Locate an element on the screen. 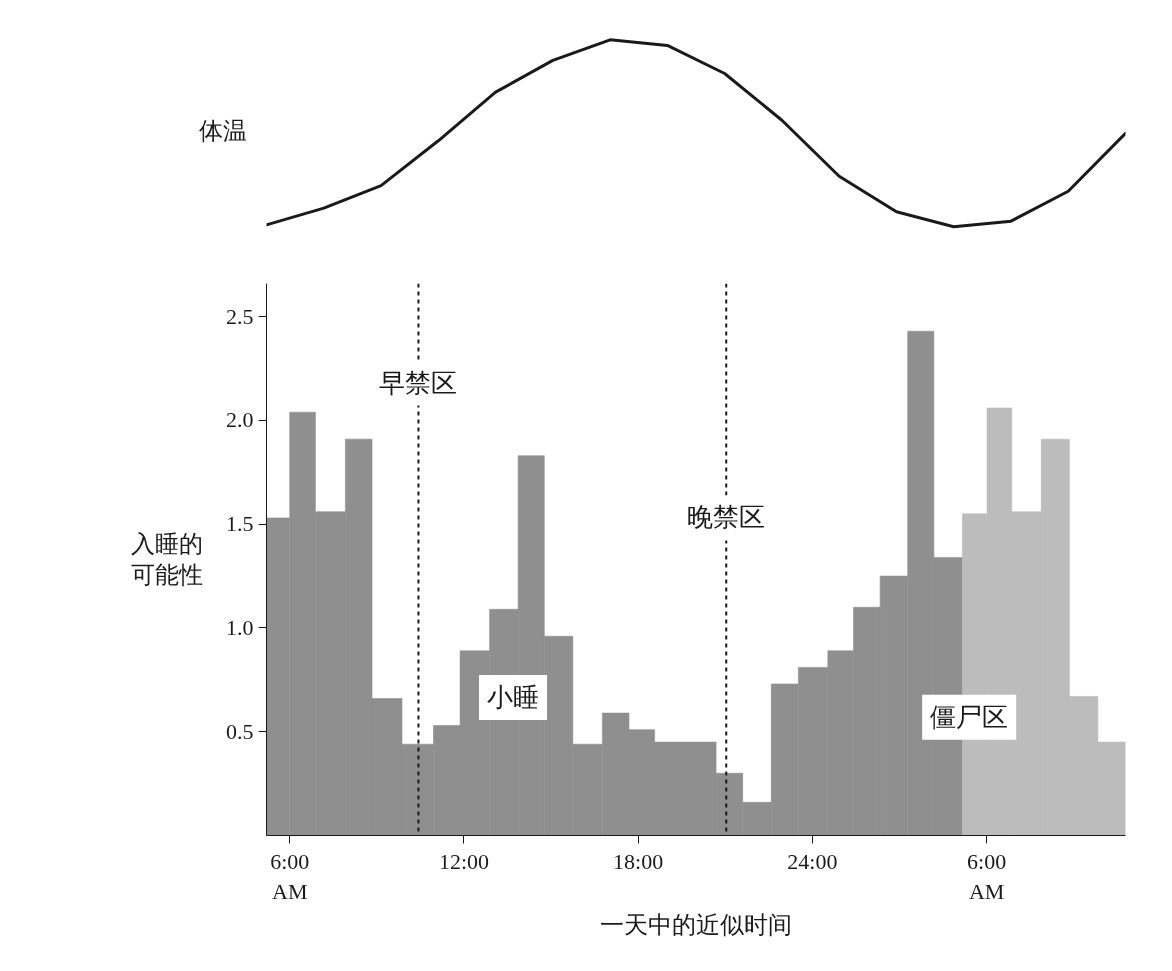  x-axis-title: 一天中的近似时间 is located at coordinates (696, 924).